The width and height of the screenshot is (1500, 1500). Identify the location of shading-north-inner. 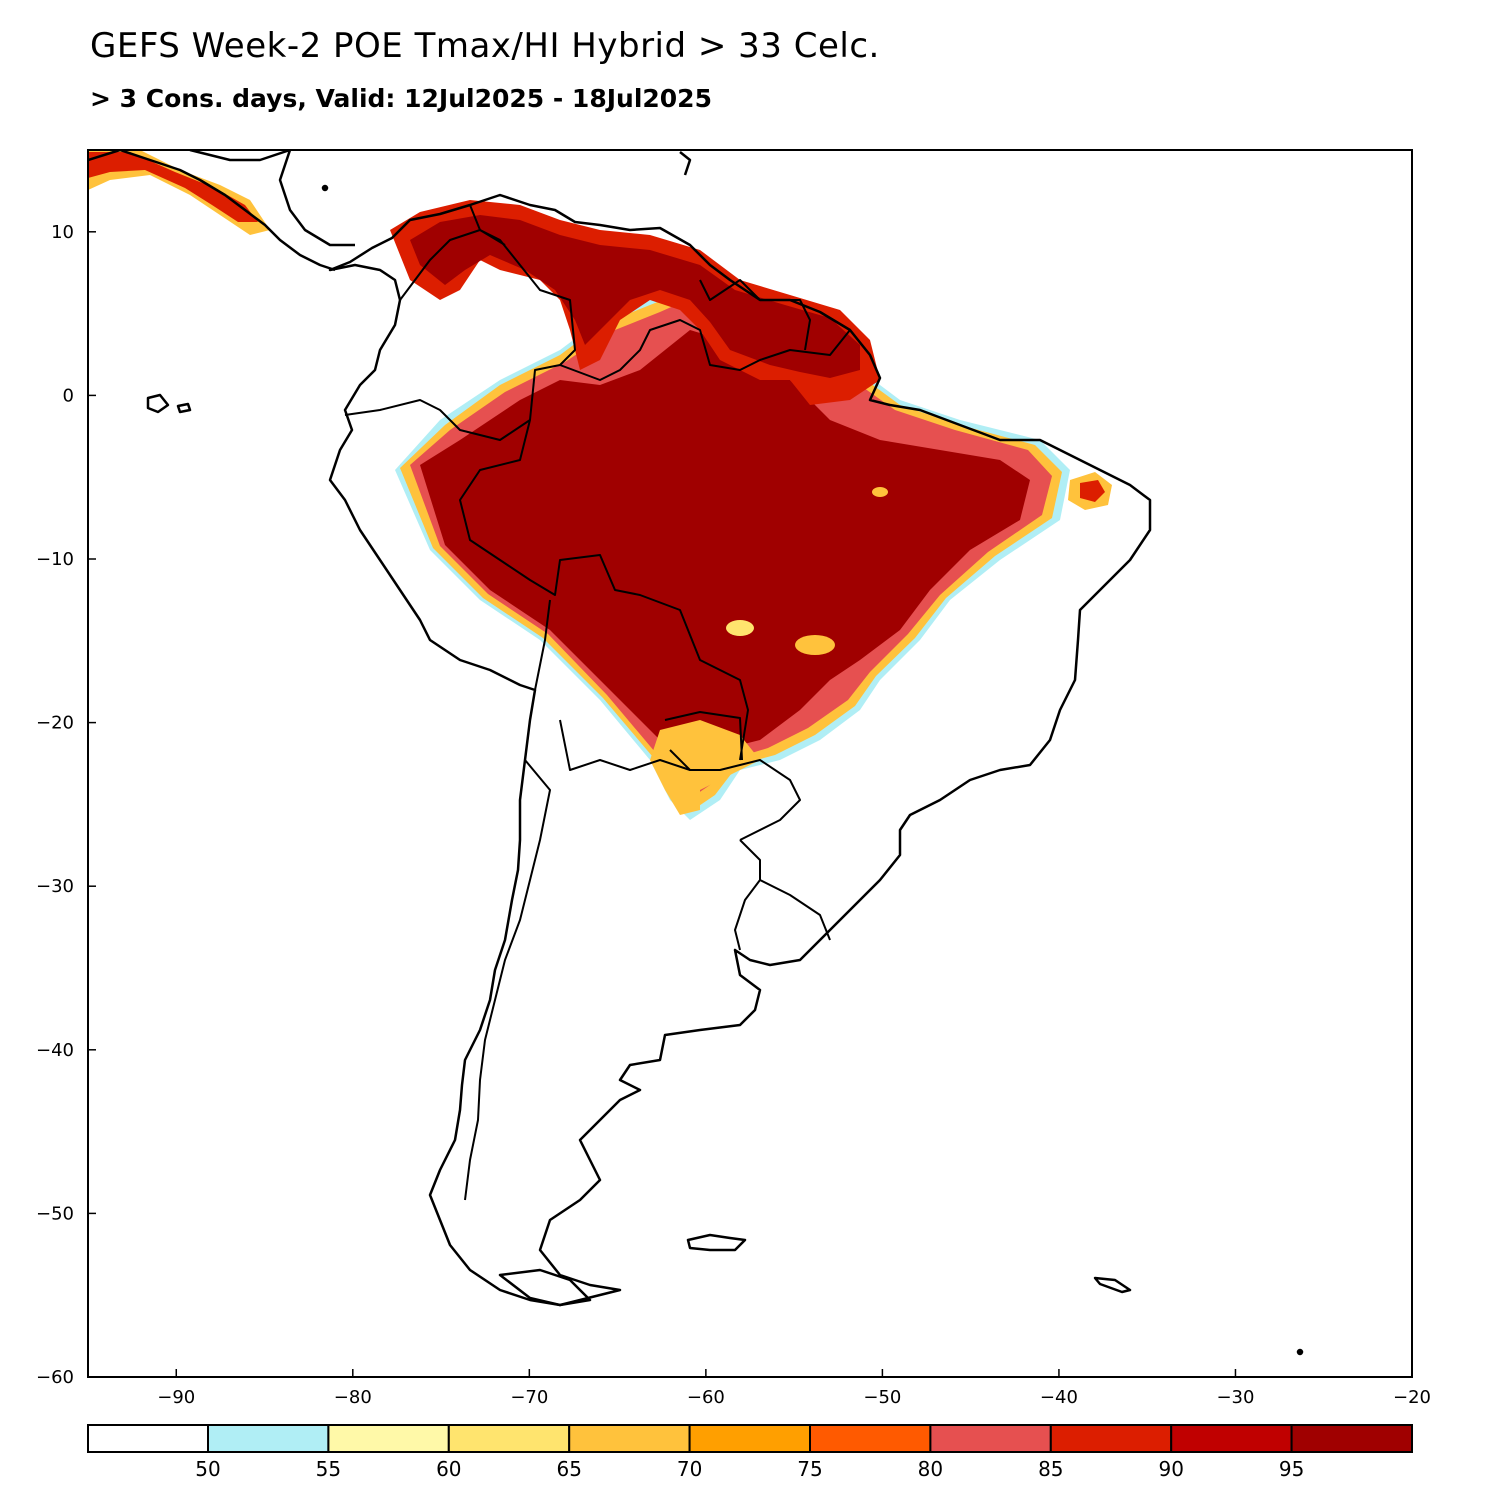
(635, 296).